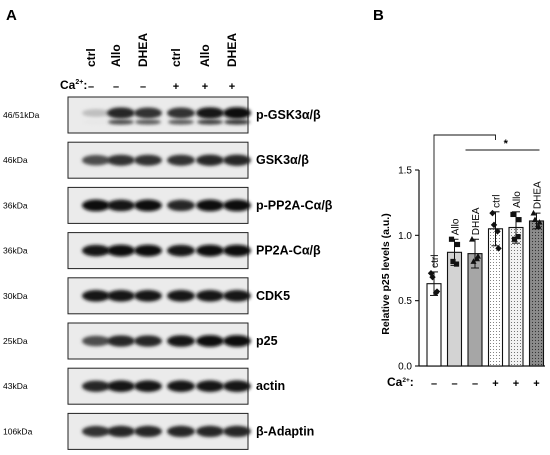 Image resolution: width=550 pixels, height=455 pixels. Describe the element at coordinates (405, 171) in the screenshot. I see `y-tick-label: 1.5` at that location.